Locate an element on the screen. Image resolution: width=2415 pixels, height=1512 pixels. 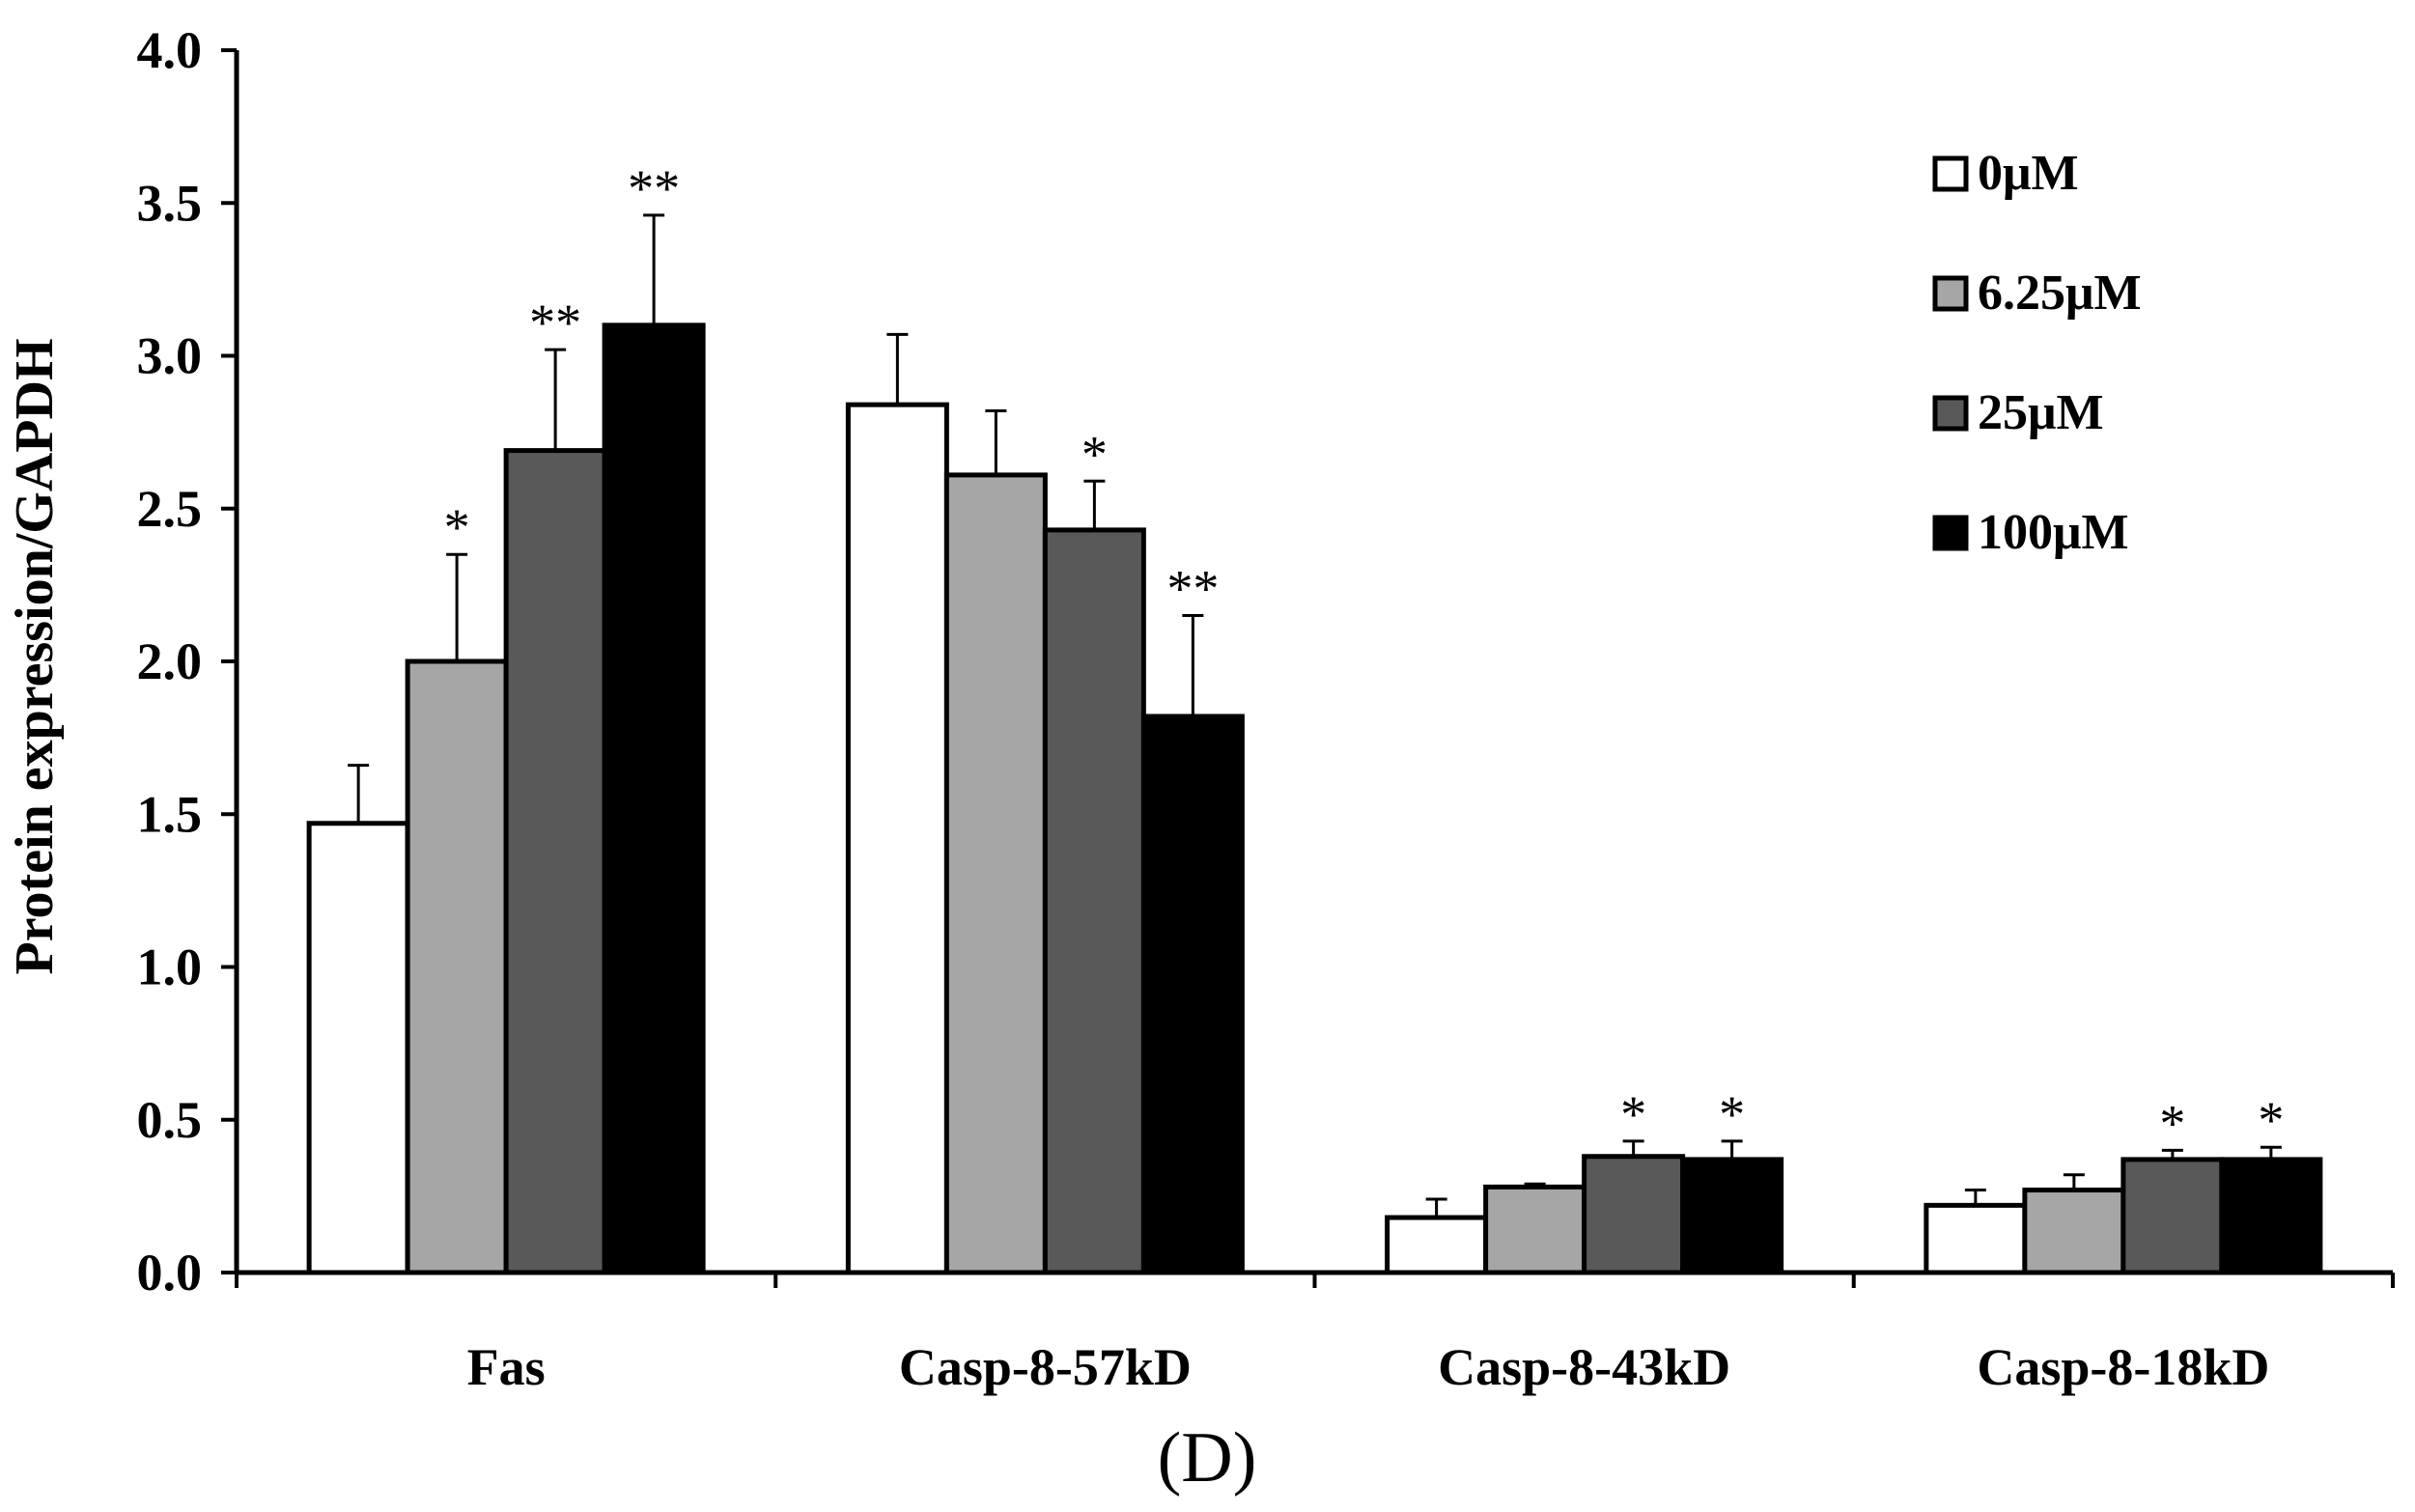
y-axis-title: Protein expression/GAPDH is located at coordinates (35, 656).